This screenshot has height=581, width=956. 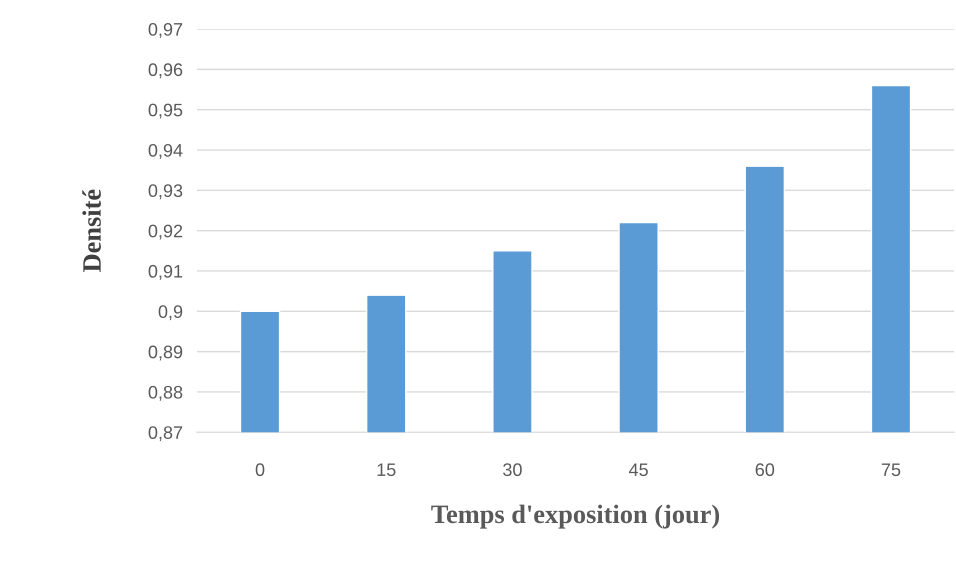 What do you see at coordinates (91, 231) in the screenshot?
I see `y-axis-title: Densité` at bounding box center [91, 231].